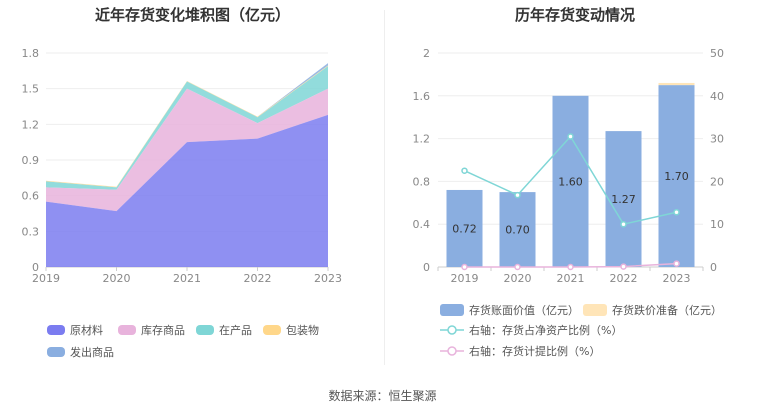 Image resolution: width=765 pixels, height=413 pixels. Describe the element at coordinates (534, 351) in the screenshot. I see `legend-label: 右轴：存货计提比例（%）` at that location.